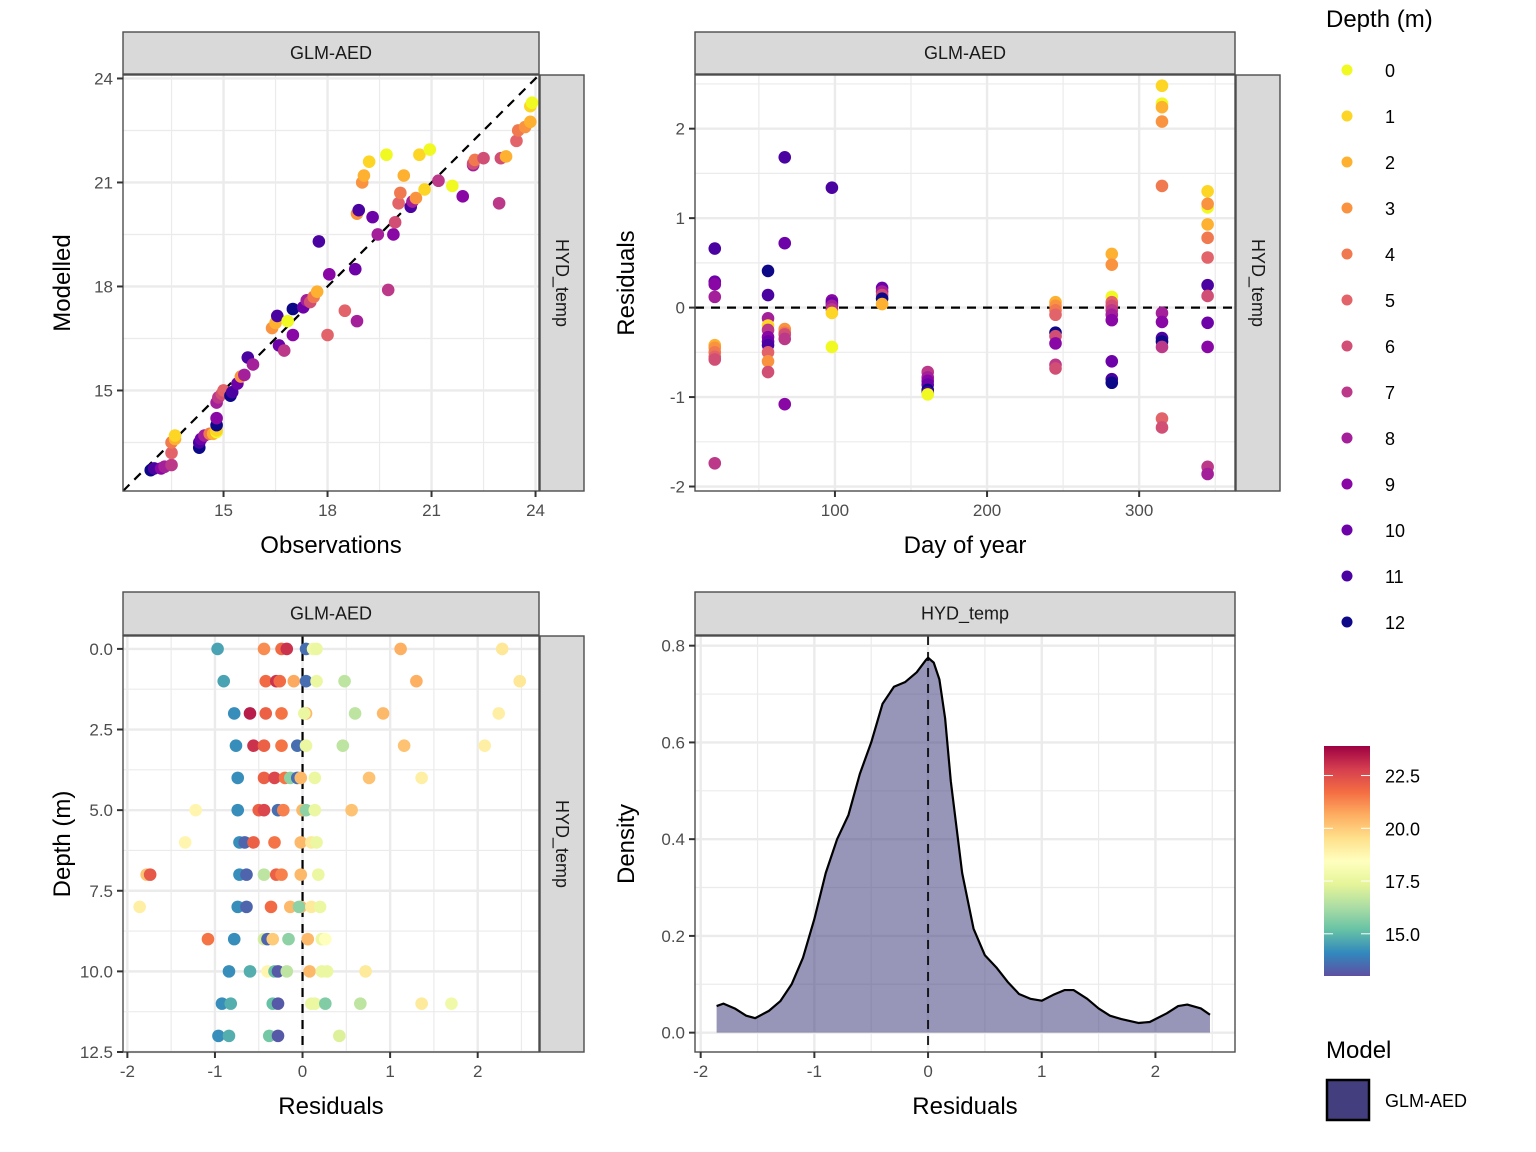 This screenshot has height=1152, width=1536. What do you see at coordinates (1373, 531) in the screenshot?
I see `legend-depth-item: 10` at bounding box center [1373, 531].